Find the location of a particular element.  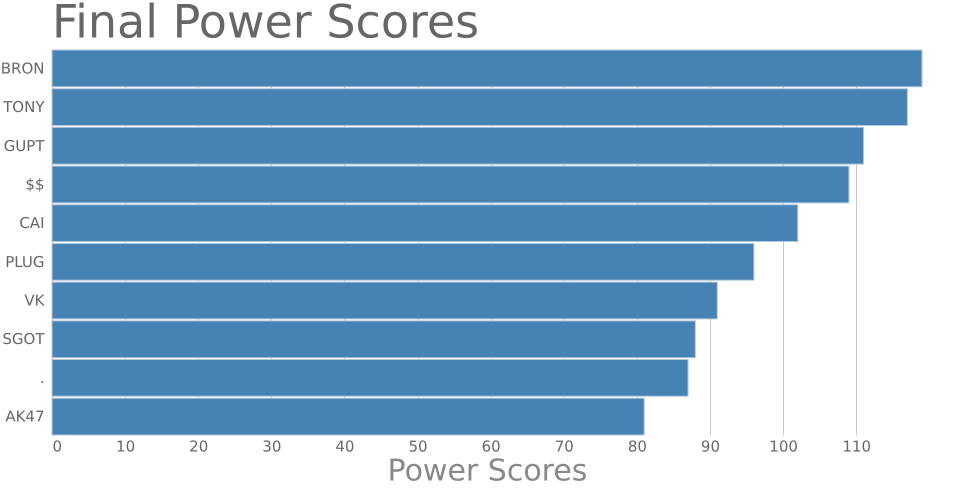

x-tick-label: 50 is located at coordinates (418, 447).